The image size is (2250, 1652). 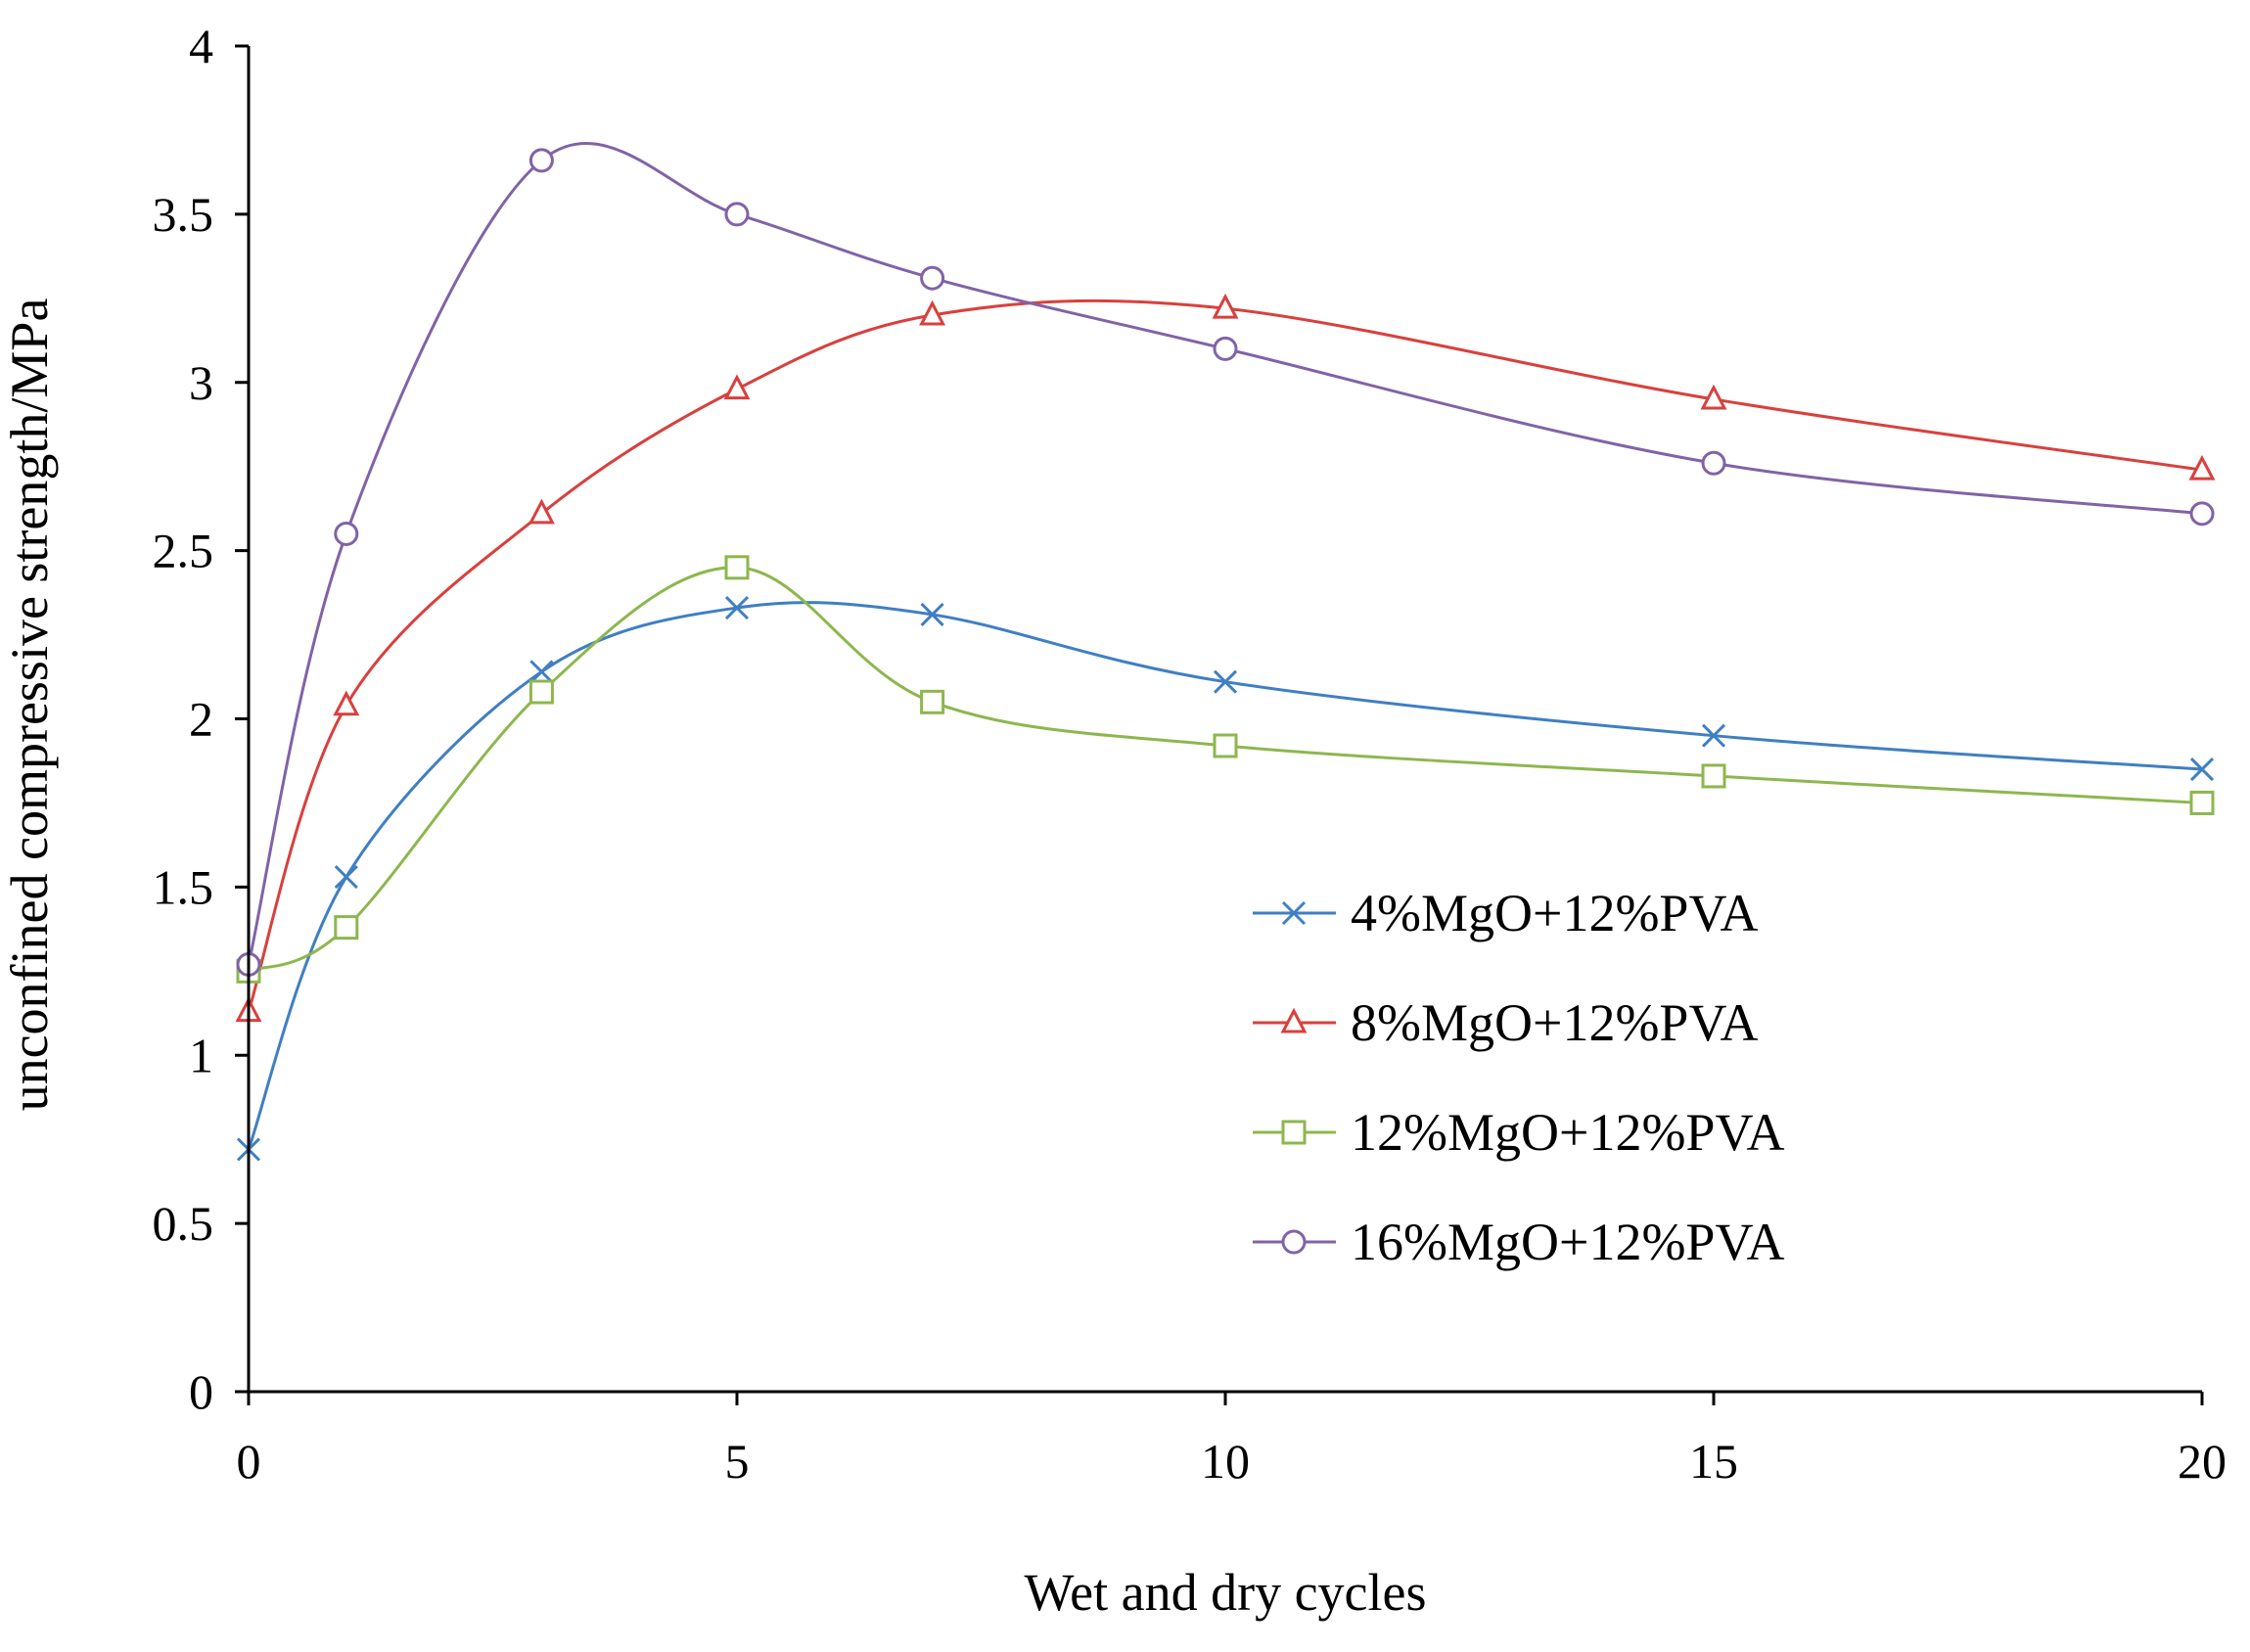 What do you see at coordinates (183, 551) in the screenshot?
I see `y-tick-label: 2.5` at bounding box center [183, 551].